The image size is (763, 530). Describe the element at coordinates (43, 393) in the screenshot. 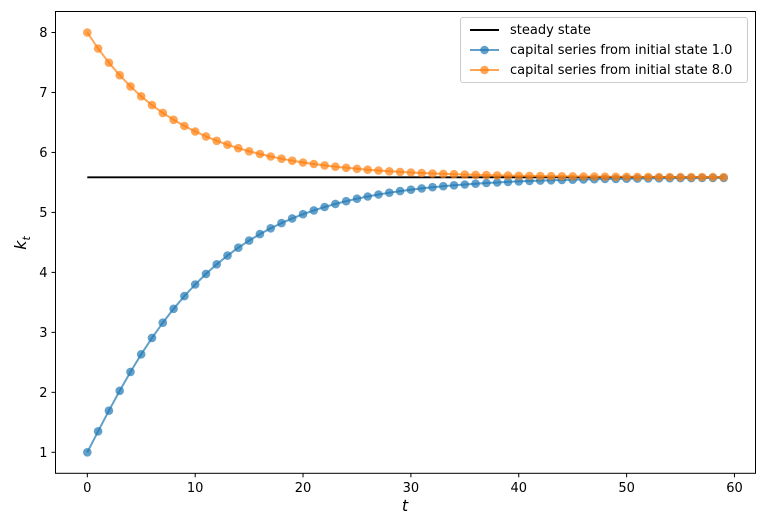

I see `y-tick-label: 2` at that location.